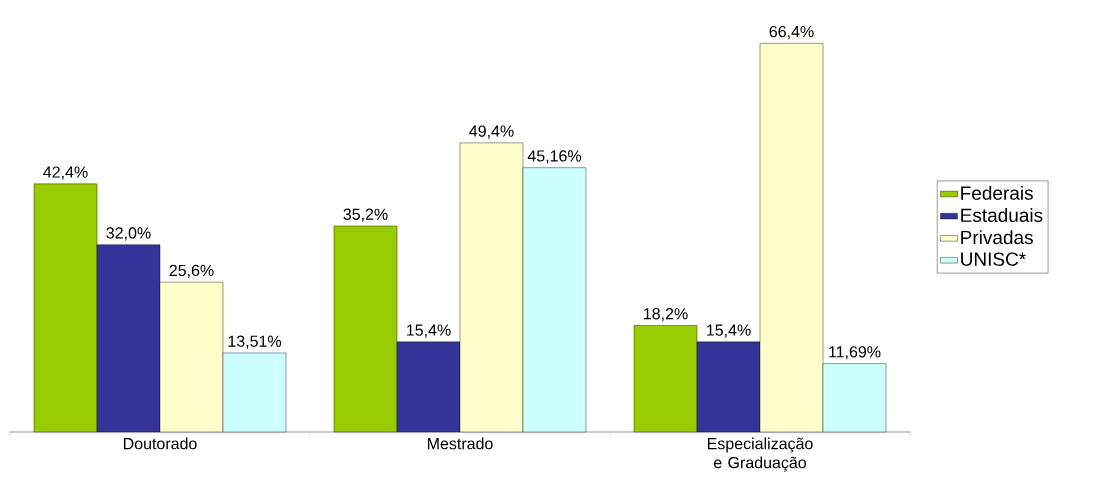 The height and width of the screenshot is (501, 1101). I want to click on legend-label: UNISC*, so click(993, 259).